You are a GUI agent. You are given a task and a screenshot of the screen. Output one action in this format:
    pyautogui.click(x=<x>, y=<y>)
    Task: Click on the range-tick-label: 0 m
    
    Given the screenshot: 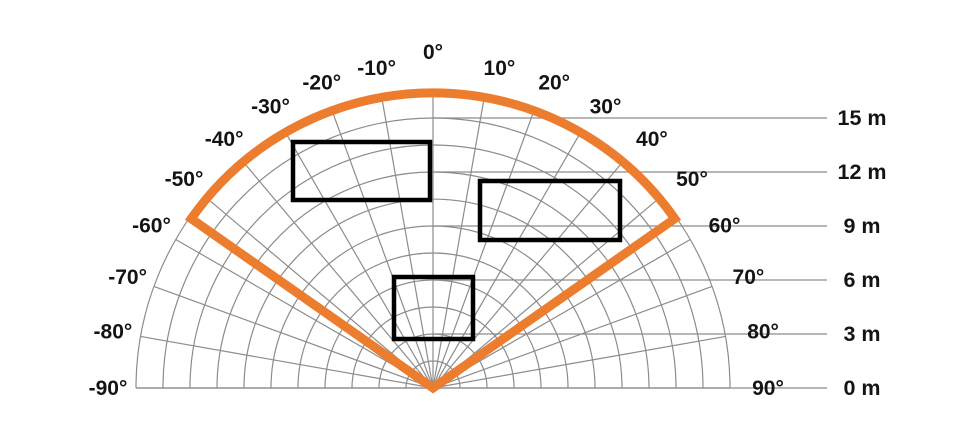 What is the action you would take?
    pyautogui.click(x=861, y=388)
    